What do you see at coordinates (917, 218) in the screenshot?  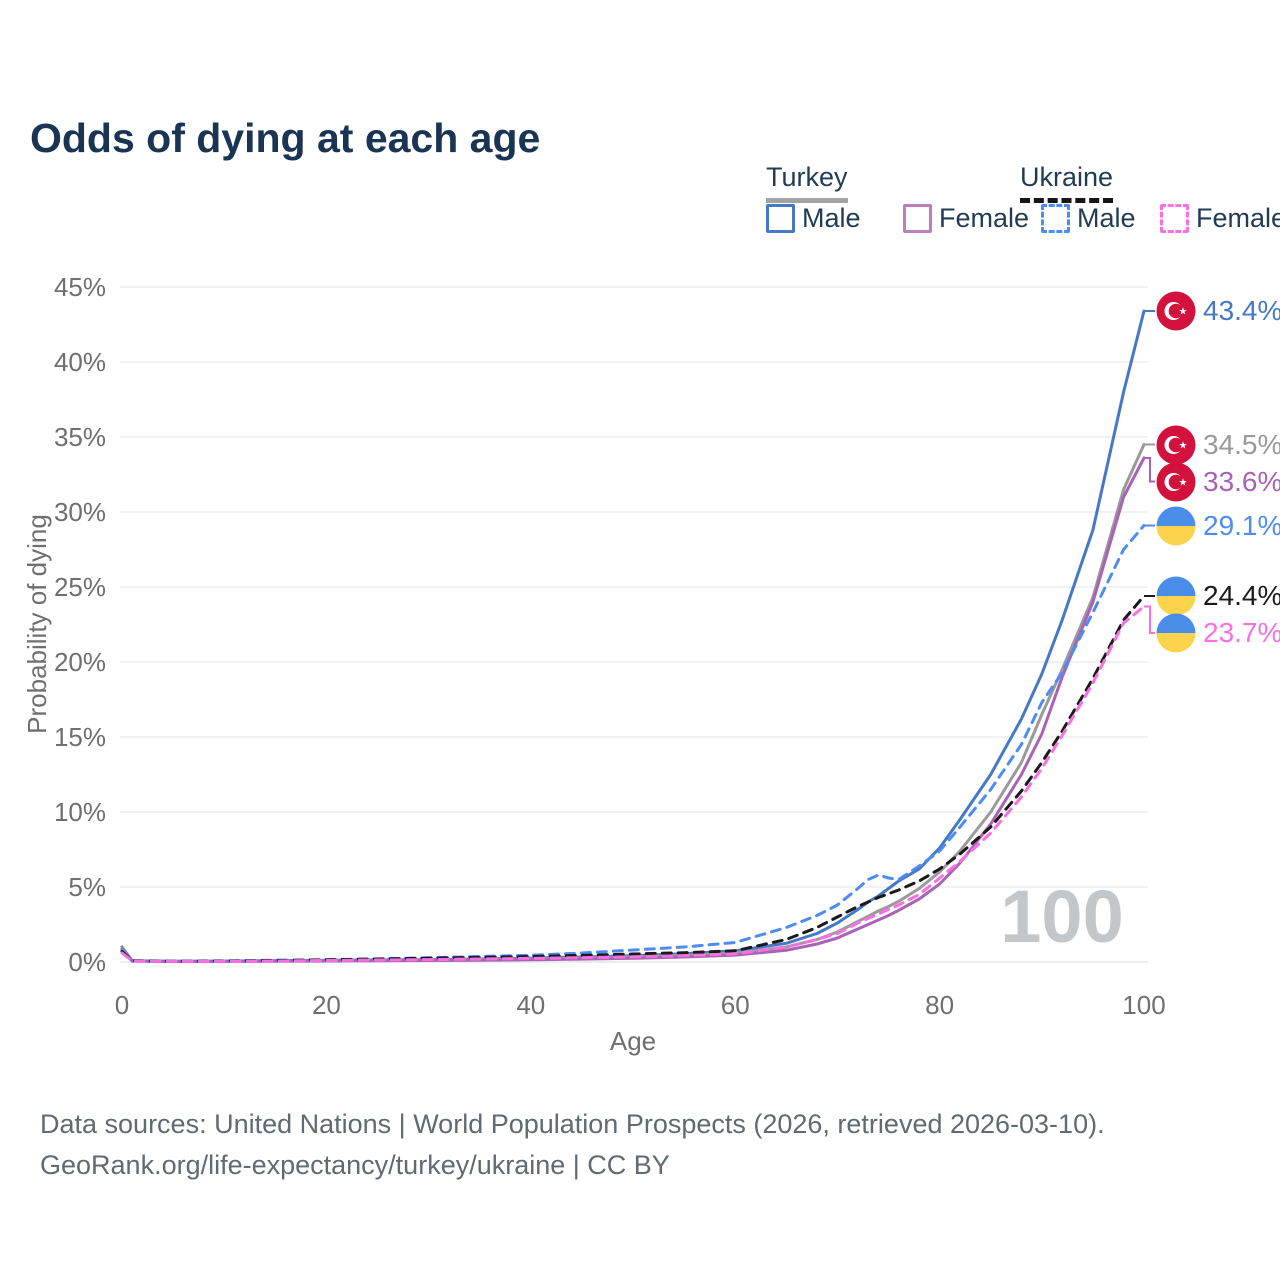 I see `turkey-female-swatch-icon` at bounding box center [917, 218].